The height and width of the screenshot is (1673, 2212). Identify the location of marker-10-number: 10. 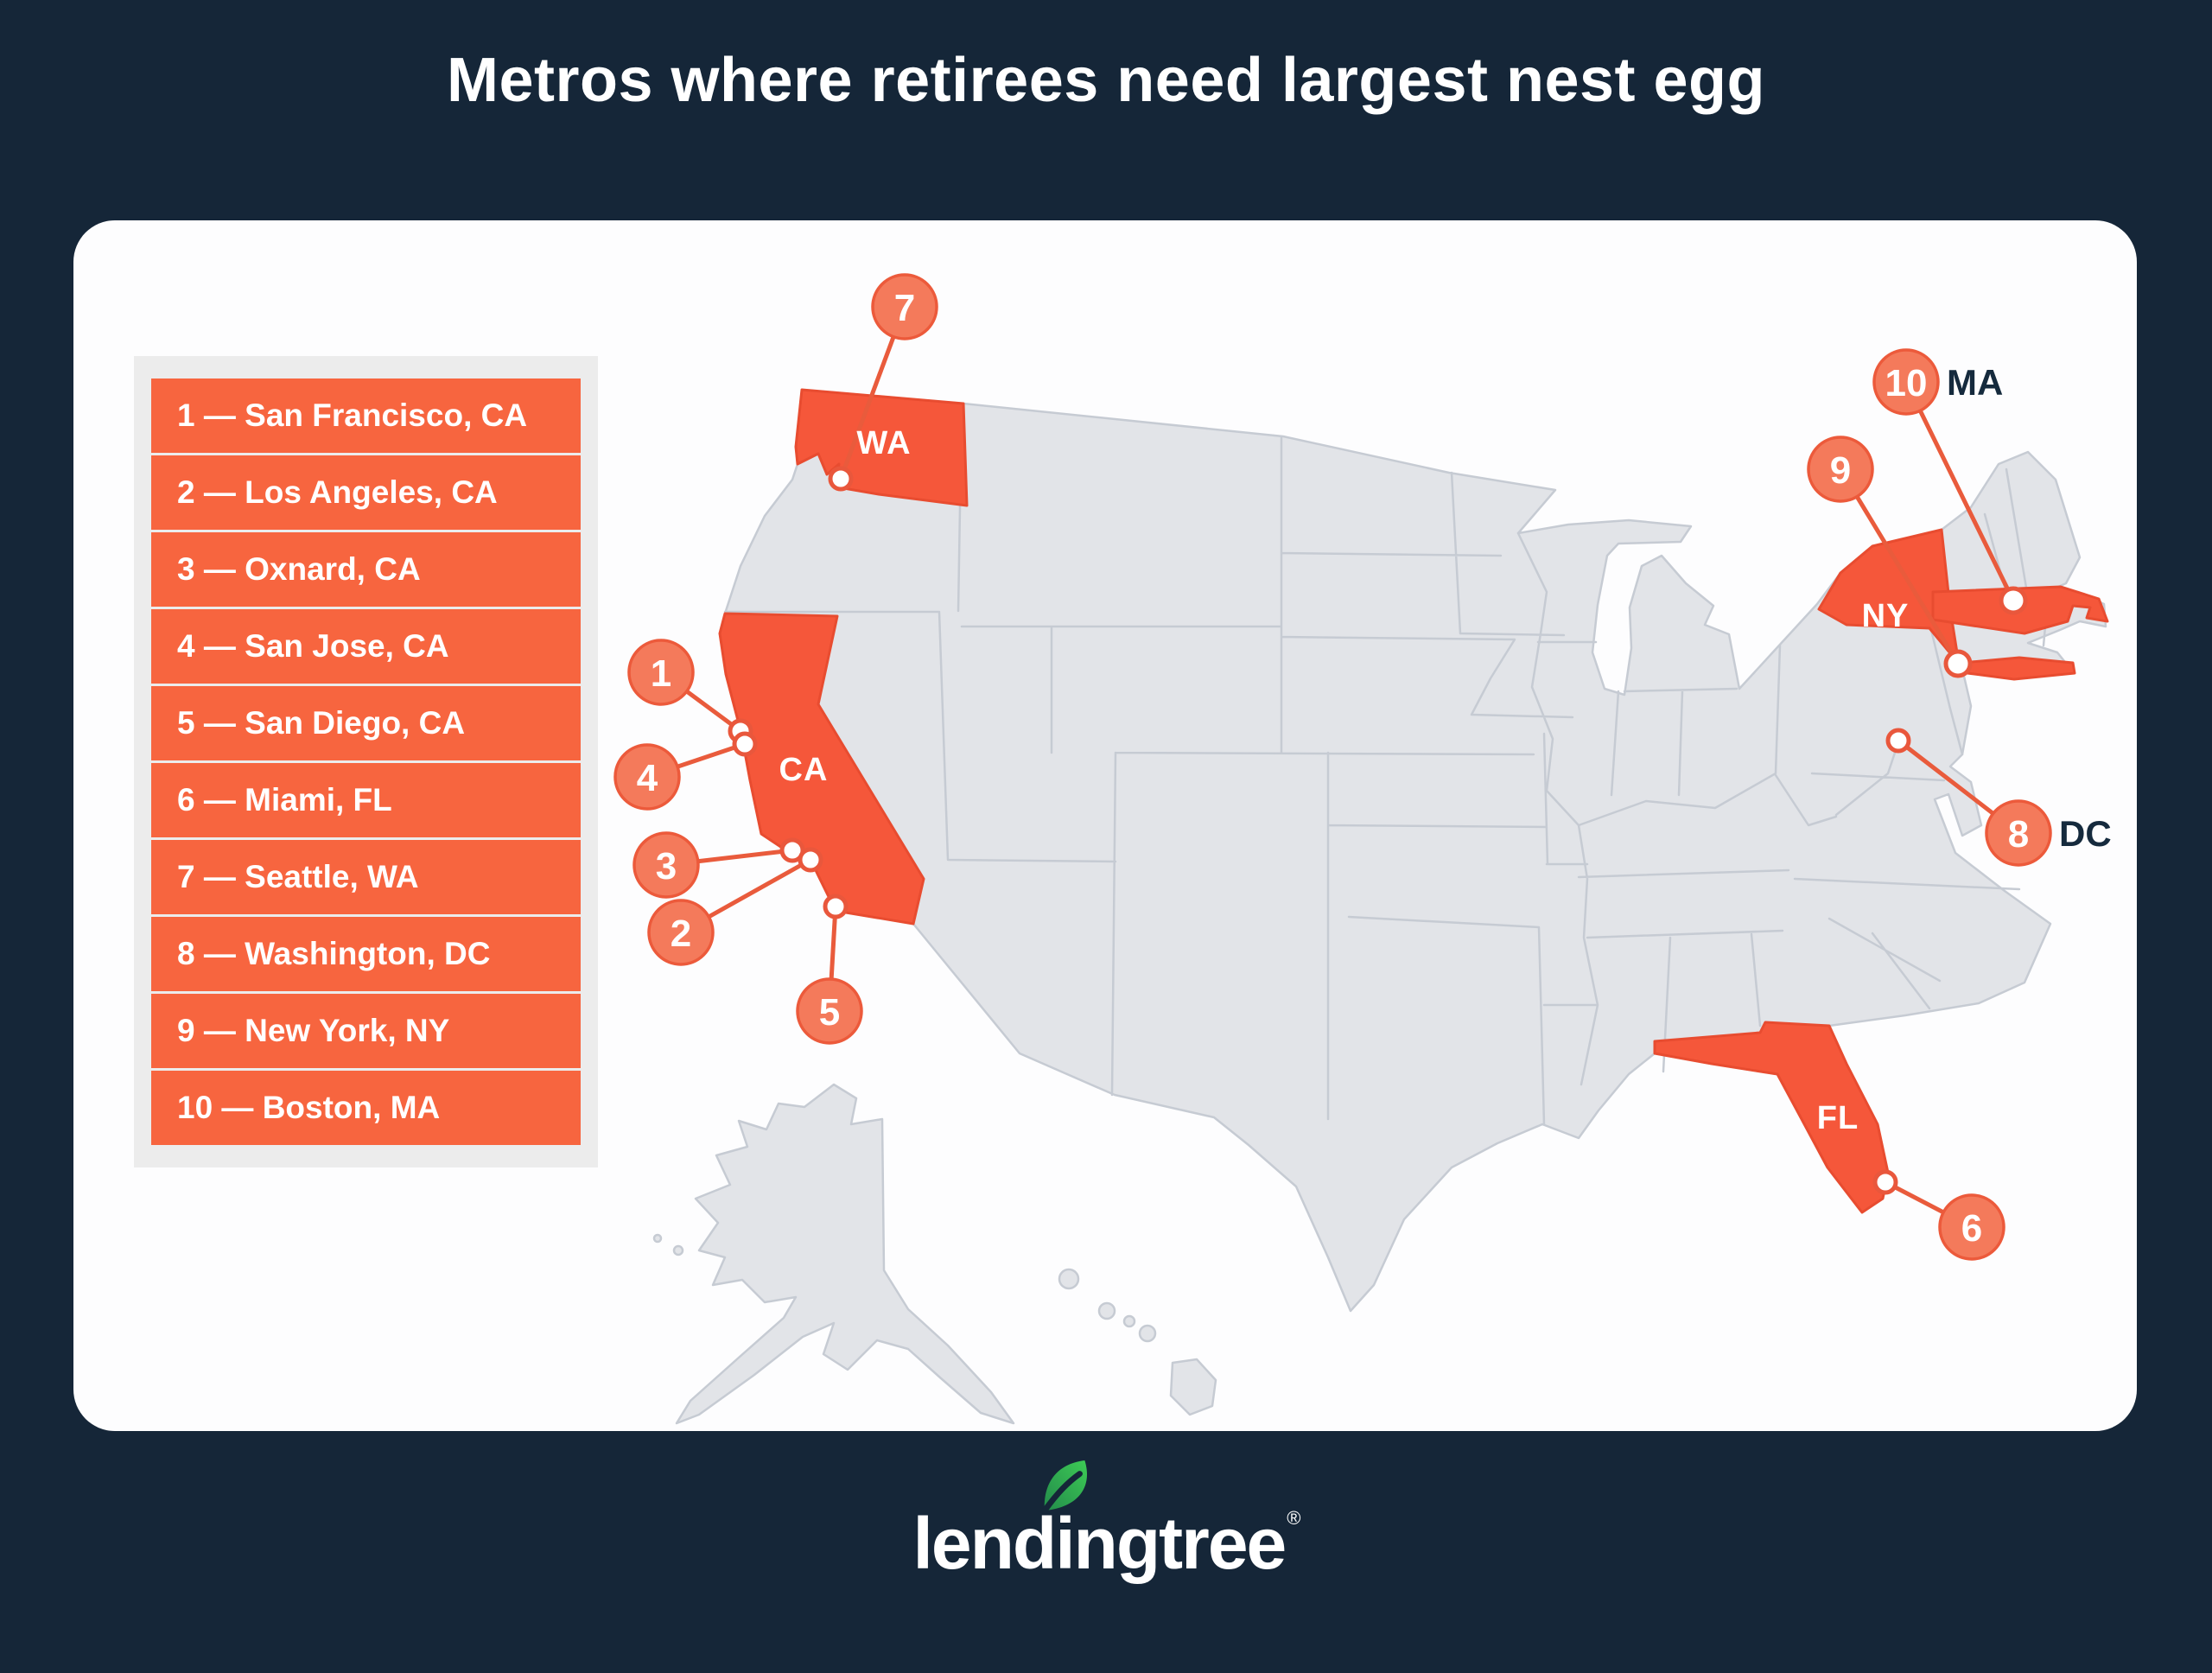
(1906, 383).